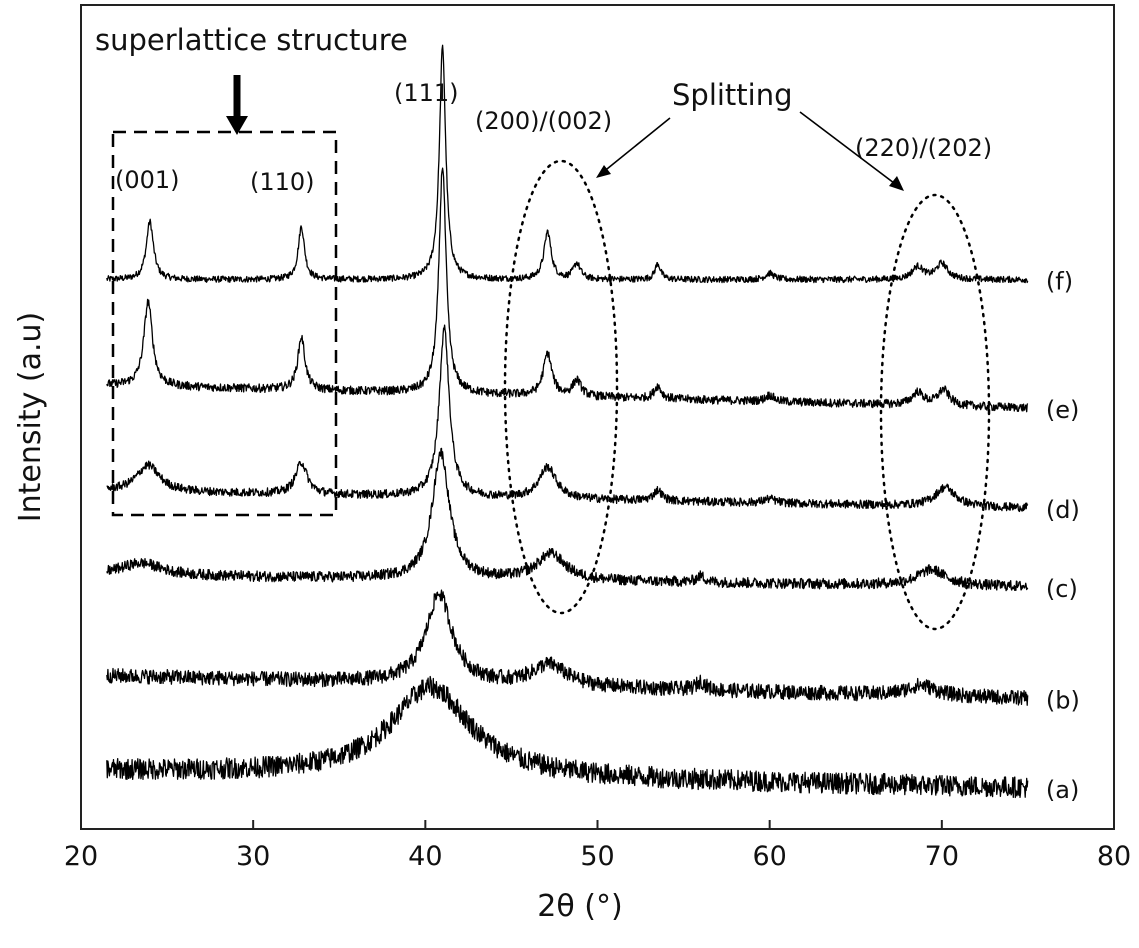 The width and height of the screenshot is (1139, 948). What do you see at coordinates (579, 906) in the screenshot?
I see `x-axis-title: 2θ (°)` at bounding box center [579, 906].